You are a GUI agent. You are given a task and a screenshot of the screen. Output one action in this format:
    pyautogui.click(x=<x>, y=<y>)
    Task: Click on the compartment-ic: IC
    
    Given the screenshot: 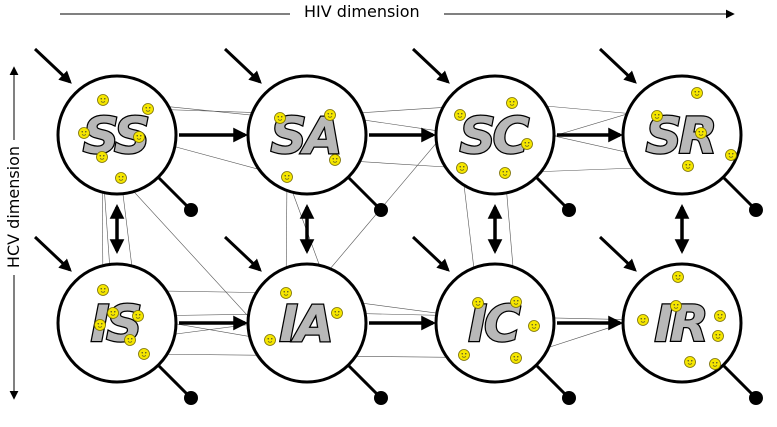 What is the action you would take?
    pyautogui.click(x=493, y=320)
    